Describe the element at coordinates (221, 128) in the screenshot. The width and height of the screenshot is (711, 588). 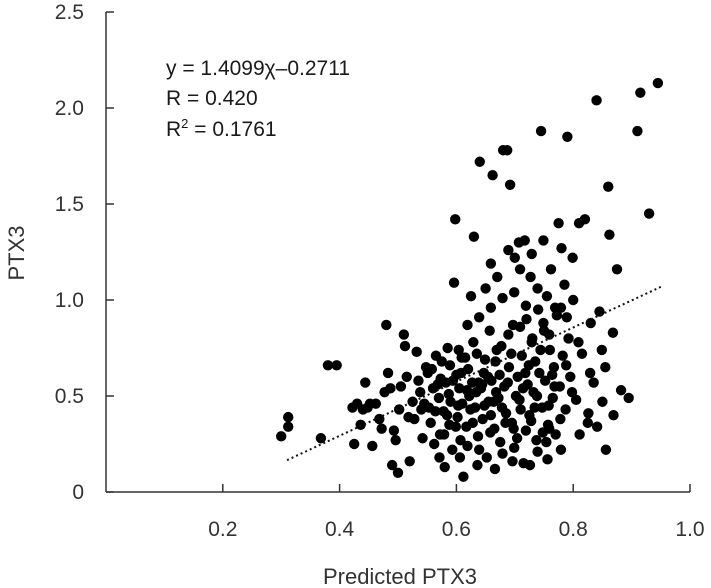
I see `r2-label: R2 = 0.1761` at that location.